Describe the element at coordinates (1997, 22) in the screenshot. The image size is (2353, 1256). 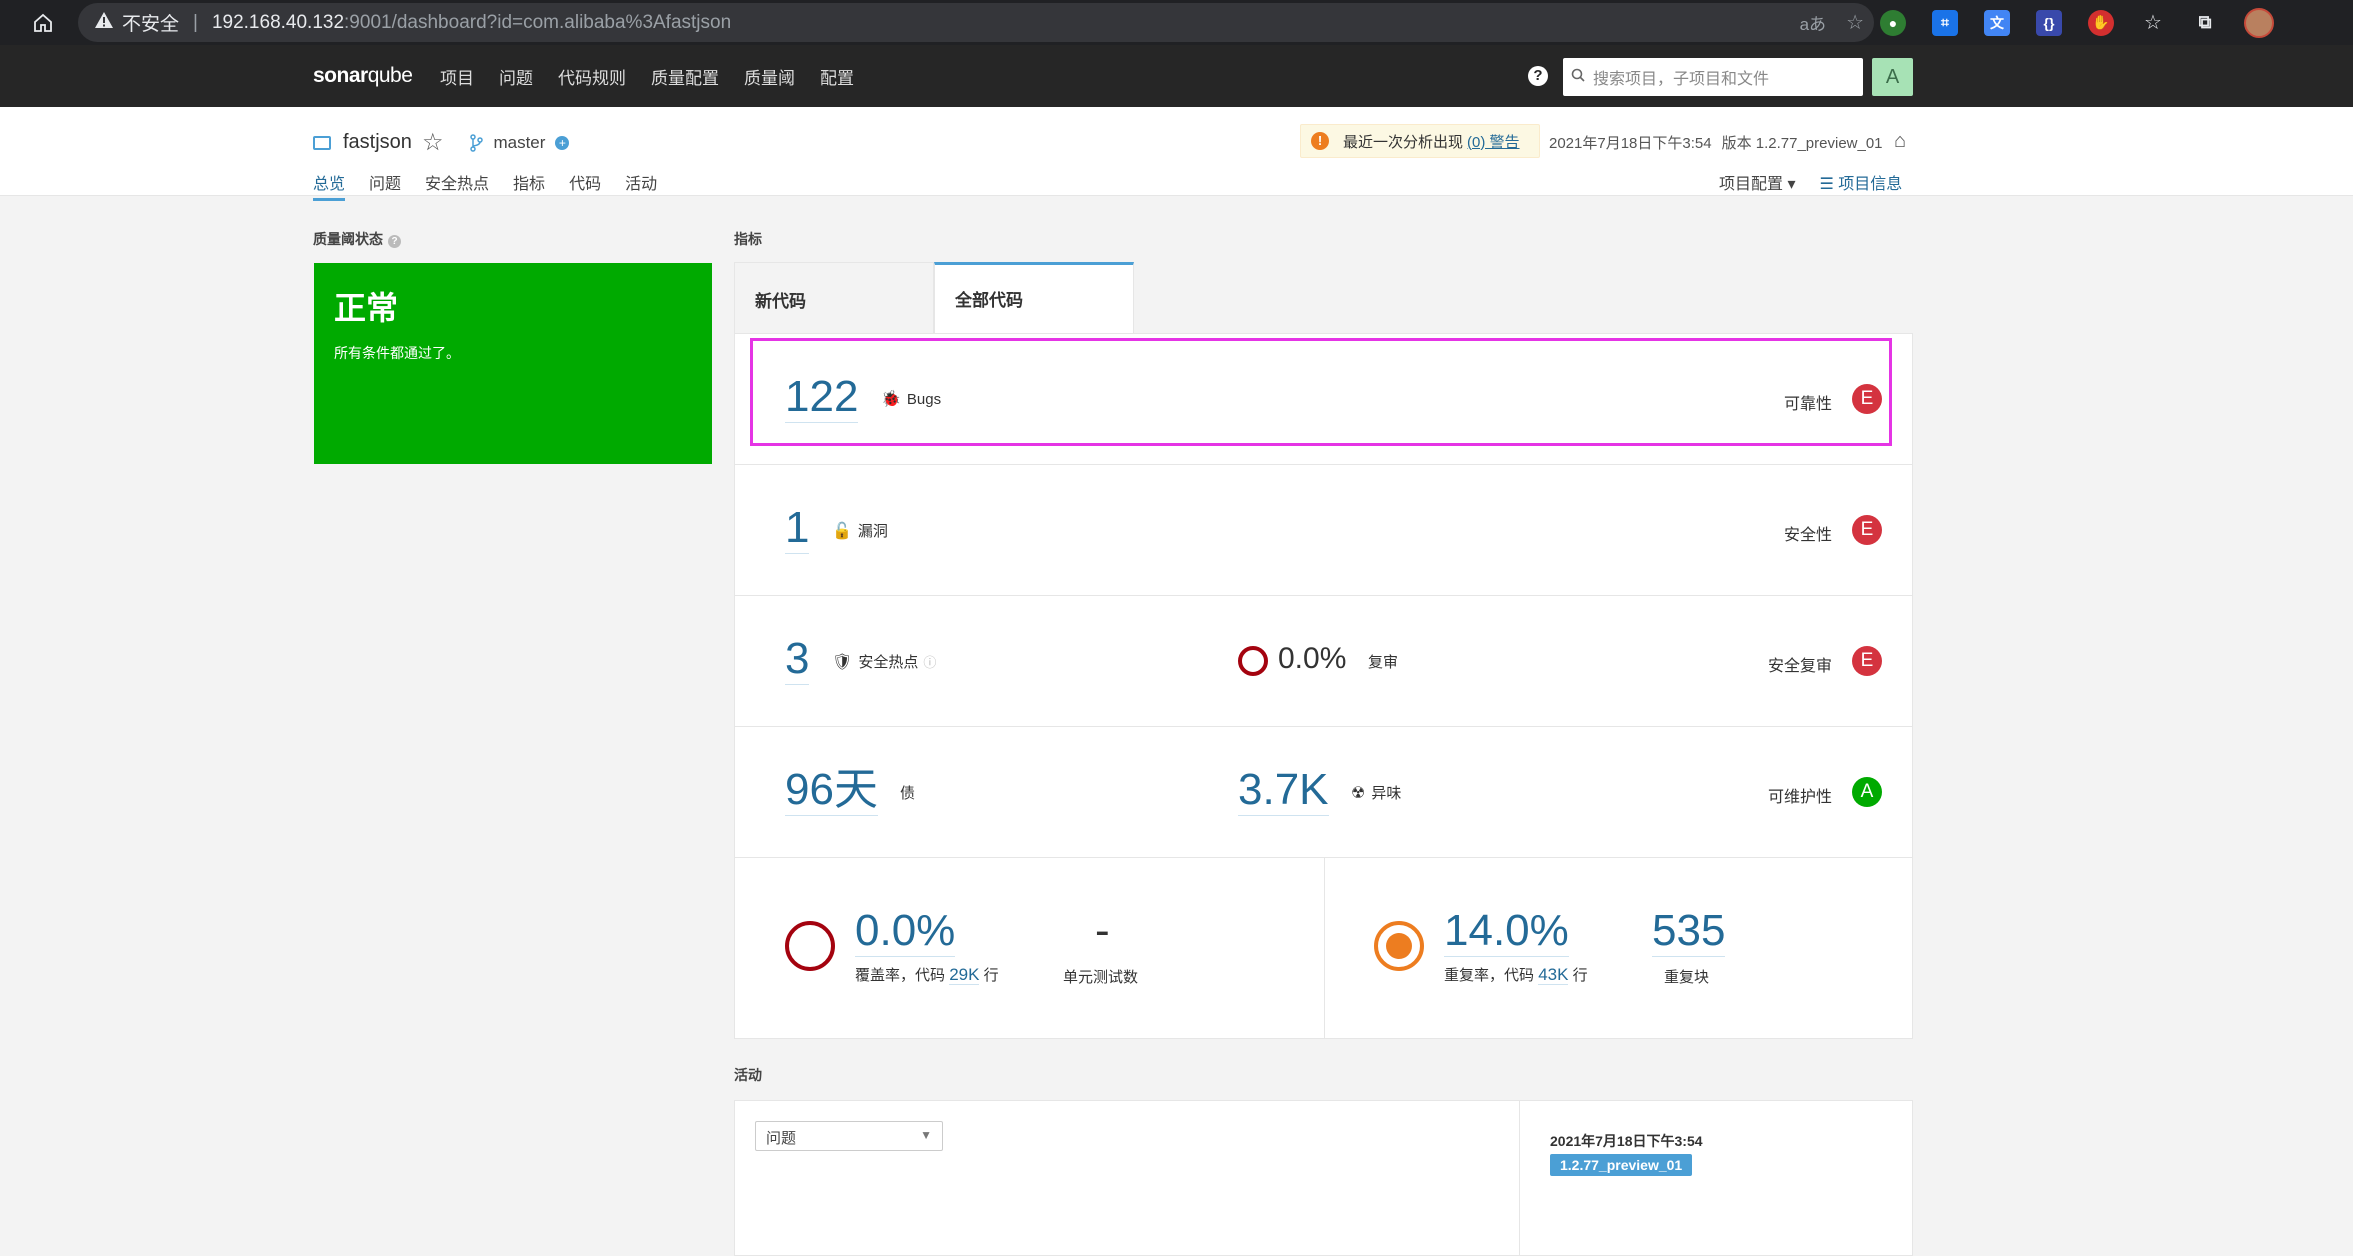
I see `extension-translate-icon: 文` at that location.